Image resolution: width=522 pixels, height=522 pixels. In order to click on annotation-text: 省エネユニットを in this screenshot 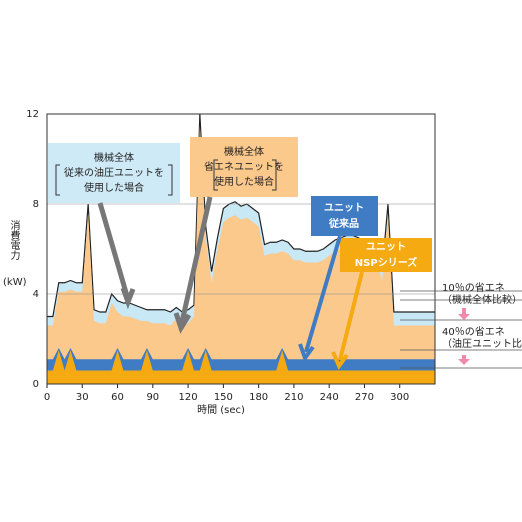, I will do `click(244, 166)`.